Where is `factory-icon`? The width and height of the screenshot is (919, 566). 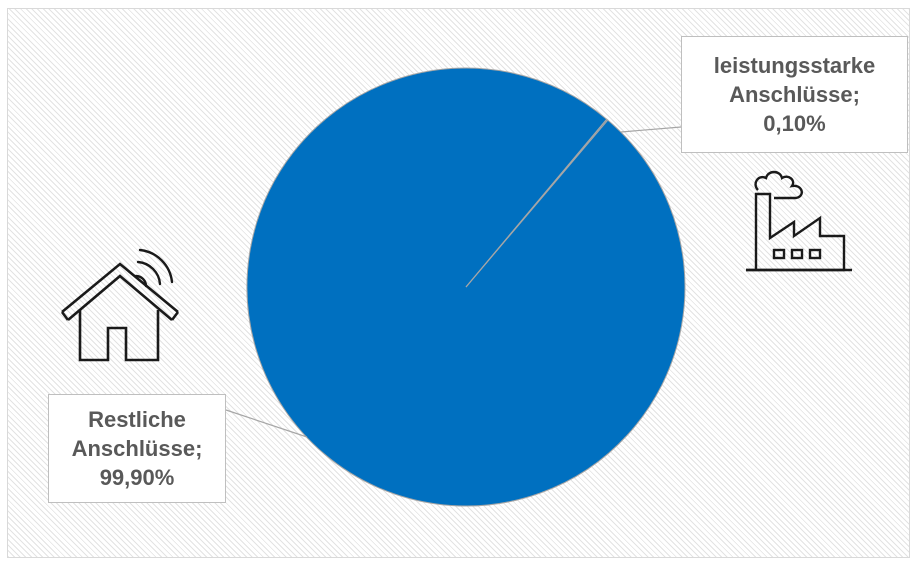 factory-icon is located at coordinates (799, 221).